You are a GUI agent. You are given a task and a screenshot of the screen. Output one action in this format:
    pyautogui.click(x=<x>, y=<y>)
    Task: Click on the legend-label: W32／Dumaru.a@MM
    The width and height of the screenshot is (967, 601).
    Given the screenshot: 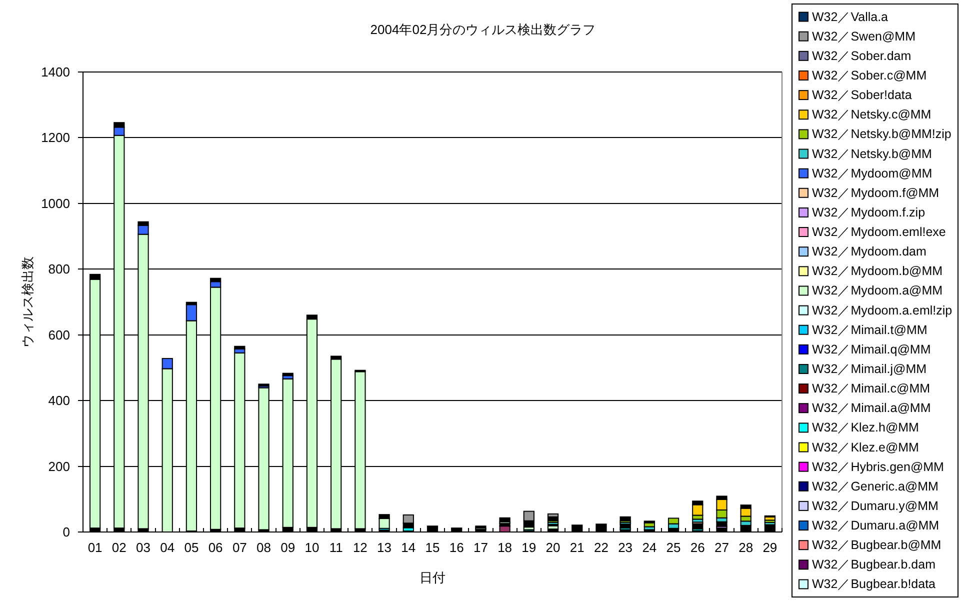 What is the action you would take?
    pyautogui.click(x=876, y=525)
    